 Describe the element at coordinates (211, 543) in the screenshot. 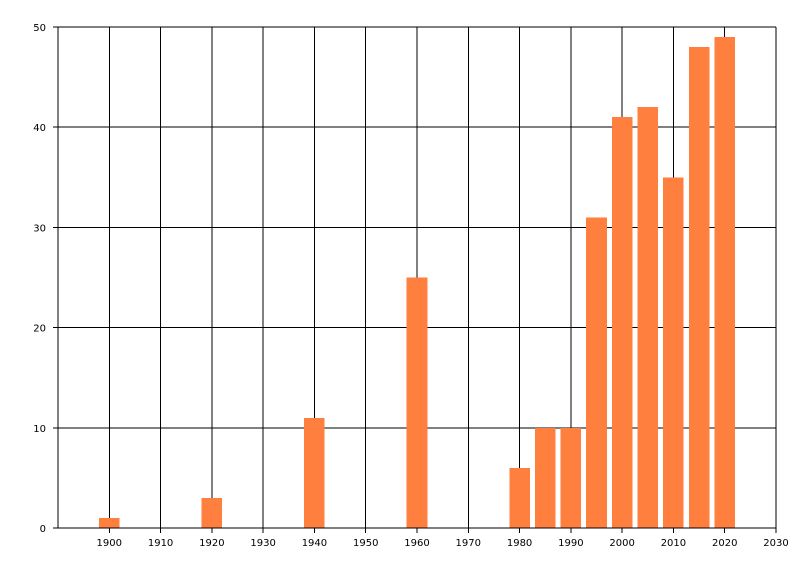

I see `x-tick-label: 1920` at that location.